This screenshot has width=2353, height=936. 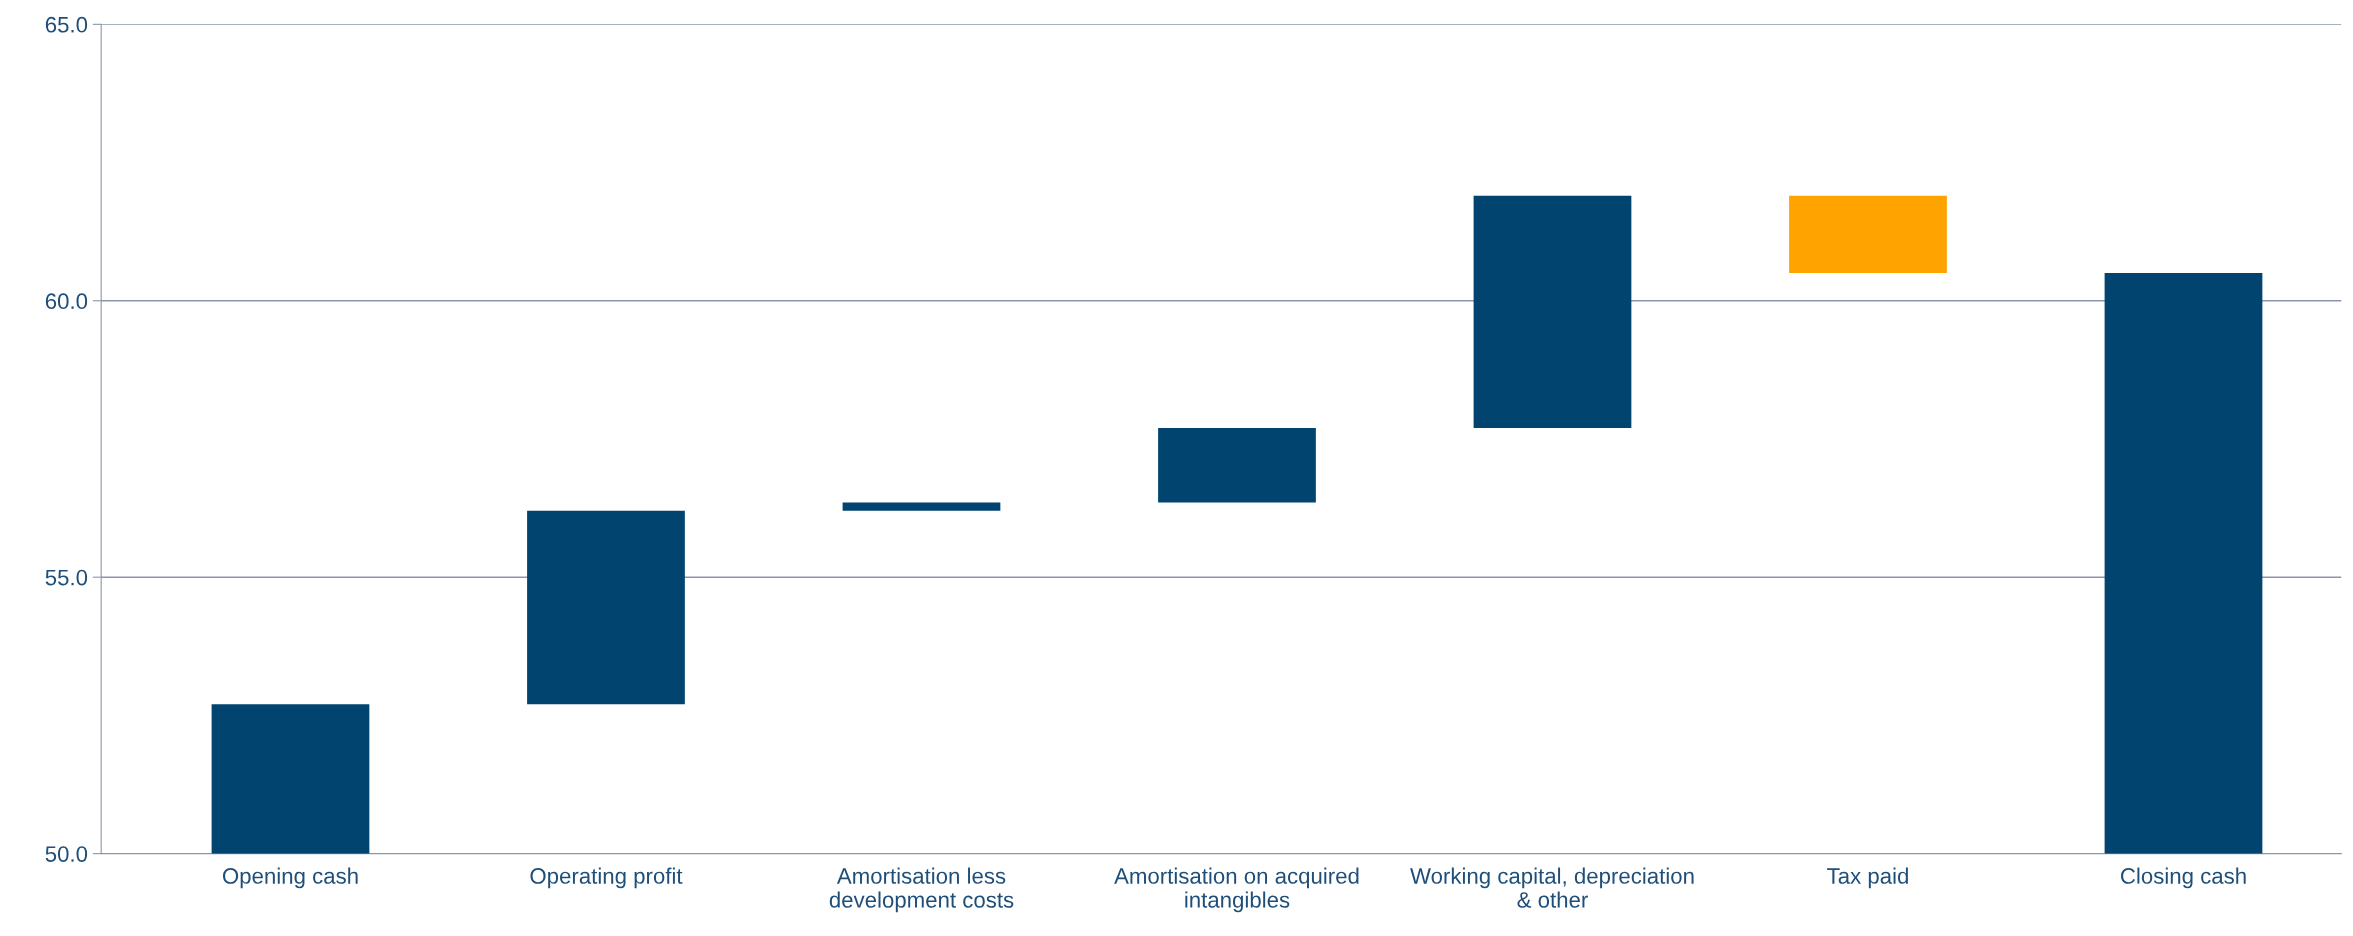 I want to click on x-tick-label: Tax paid, so click(x=1867, y=878).